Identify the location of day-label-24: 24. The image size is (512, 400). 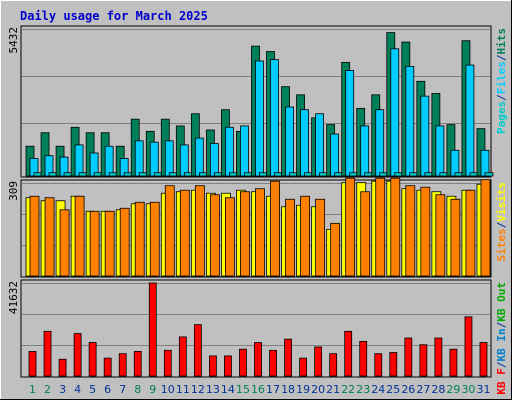
(378, 389).